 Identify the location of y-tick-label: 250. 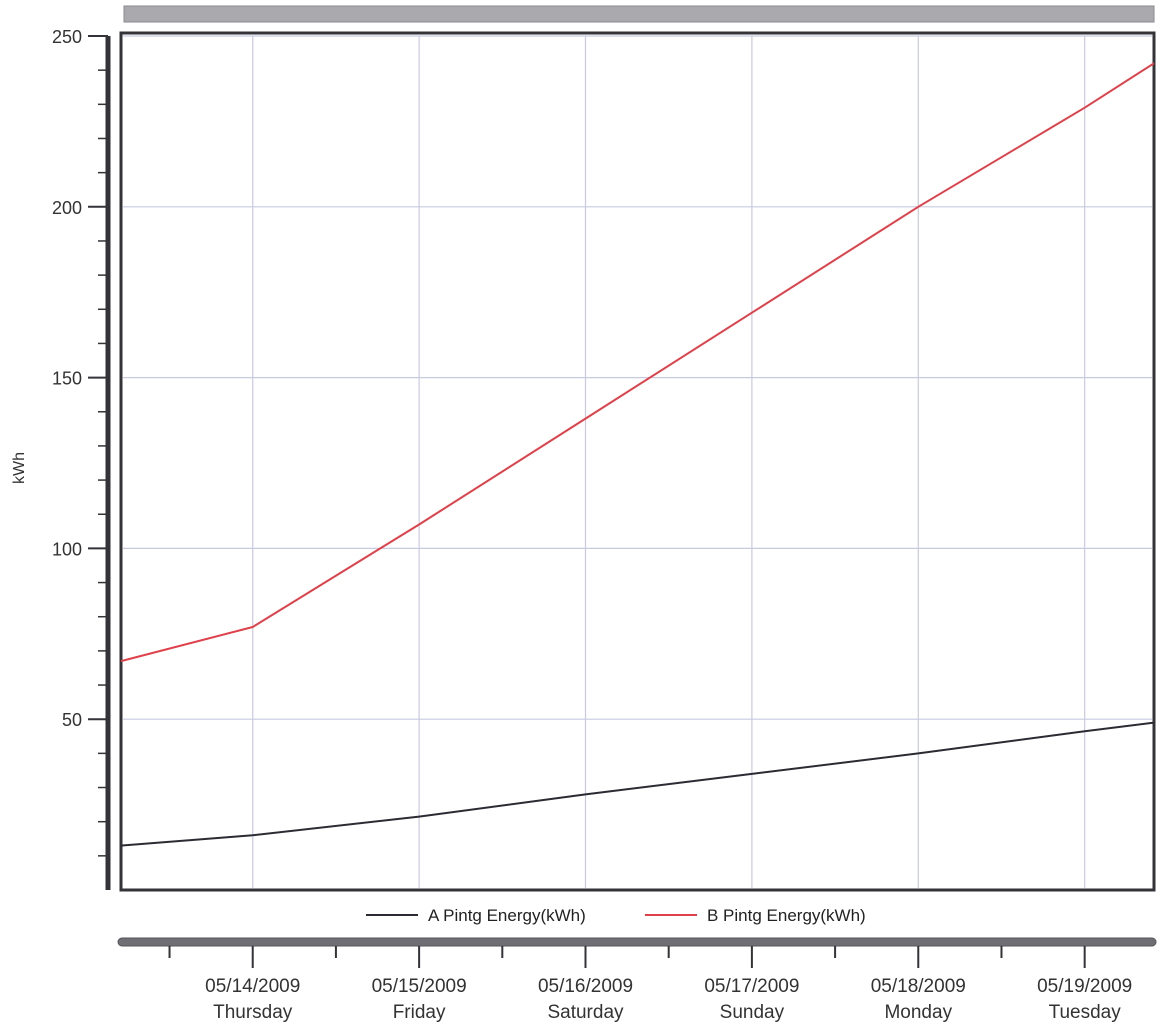
(67, 37).